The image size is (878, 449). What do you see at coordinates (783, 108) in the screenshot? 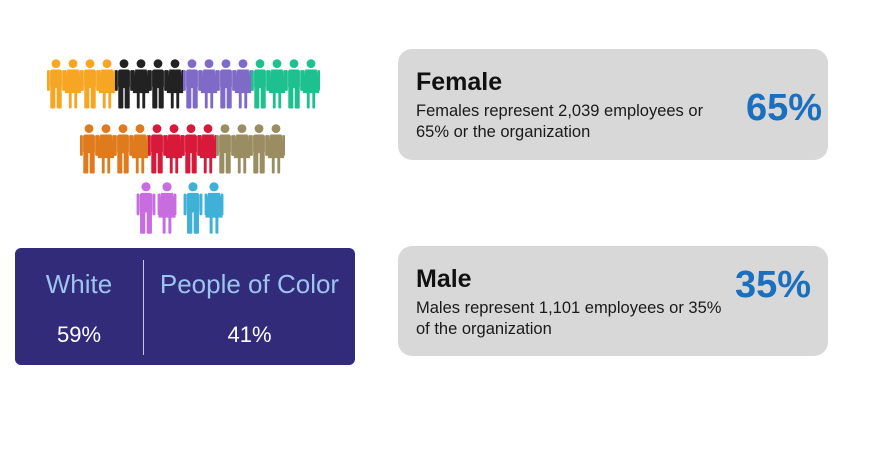
I see `female-percentage: 65%` at bounding box center [783, 108].